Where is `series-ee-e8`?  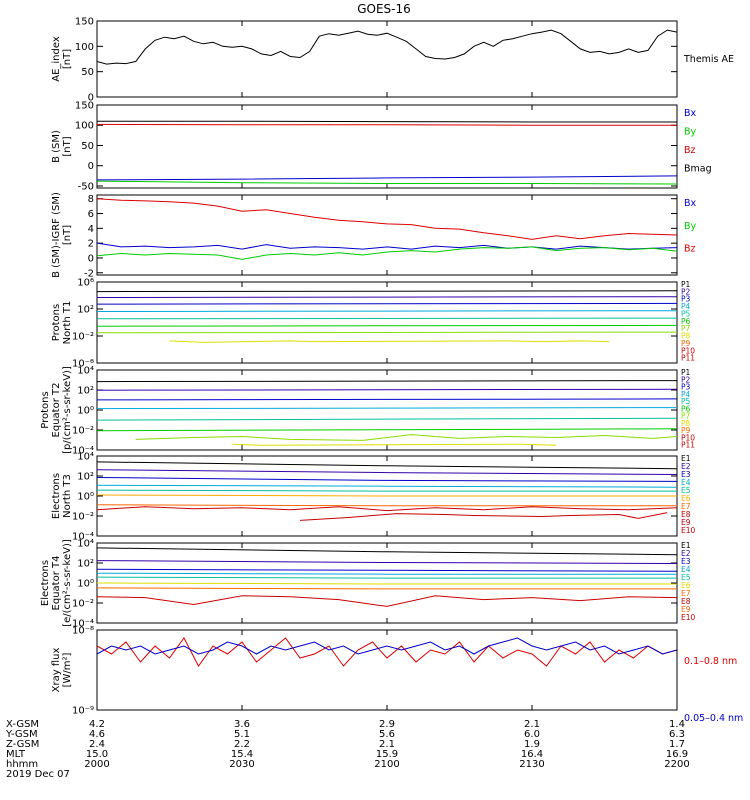 series-ee-e8 is located at coordinates (387, 601).